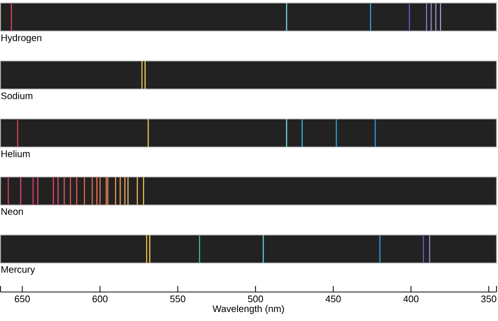 This screenshot has height=321, width=498. What do you see at coordinates (21, 39) in the screenshot?
I see `text: Hydrogen` at bounding box center [21, 39].